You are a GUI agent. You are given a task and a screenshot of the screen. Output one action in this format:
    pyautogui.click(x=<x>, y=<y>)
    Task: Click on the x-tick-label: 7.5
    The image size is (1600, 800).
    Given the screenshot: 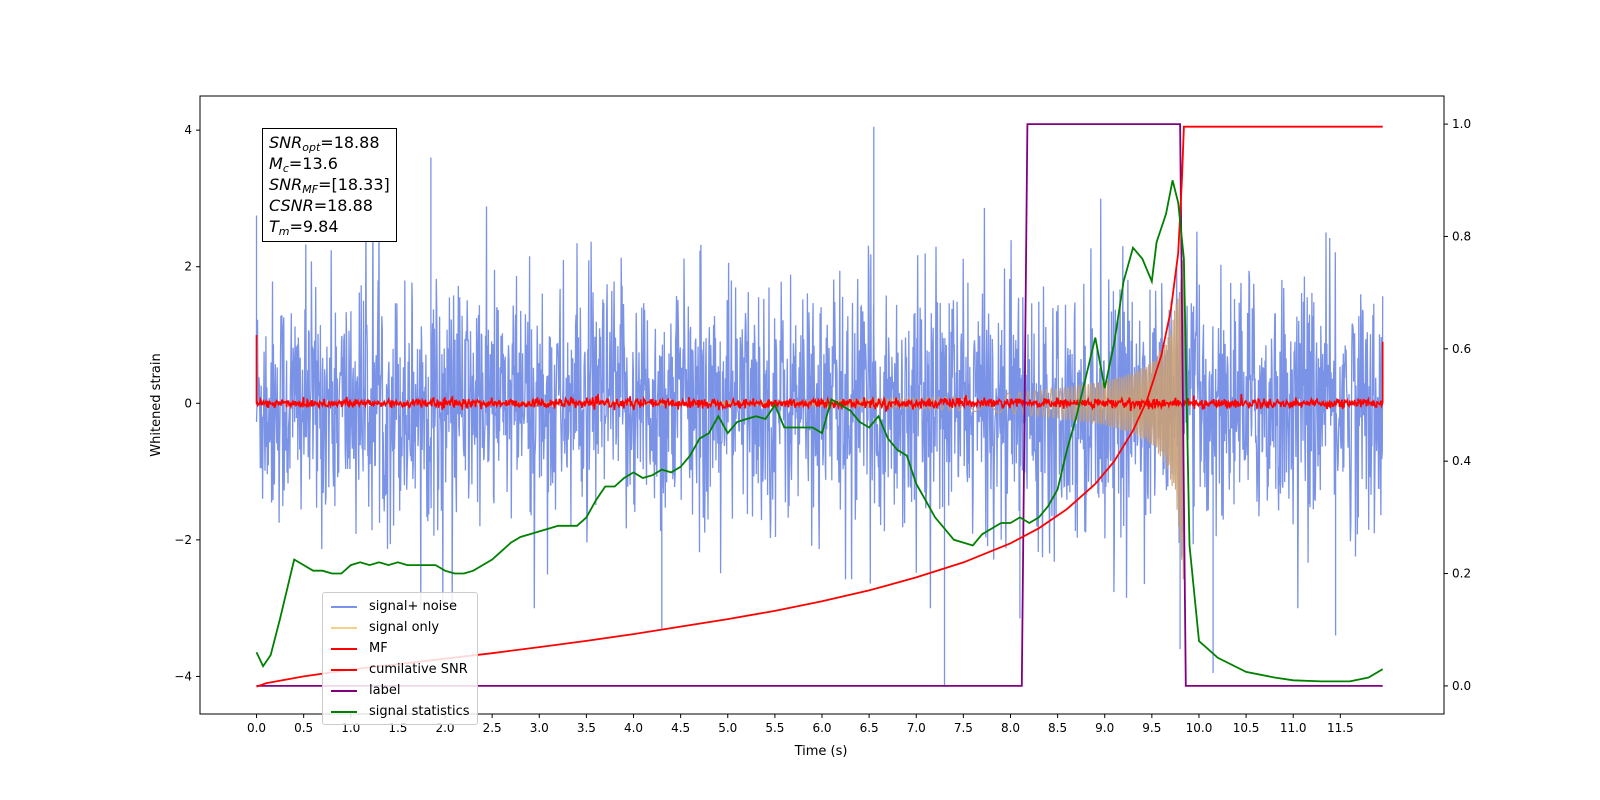 What is the action you would take?
    pyautogui.click(x=963, y=728)
    